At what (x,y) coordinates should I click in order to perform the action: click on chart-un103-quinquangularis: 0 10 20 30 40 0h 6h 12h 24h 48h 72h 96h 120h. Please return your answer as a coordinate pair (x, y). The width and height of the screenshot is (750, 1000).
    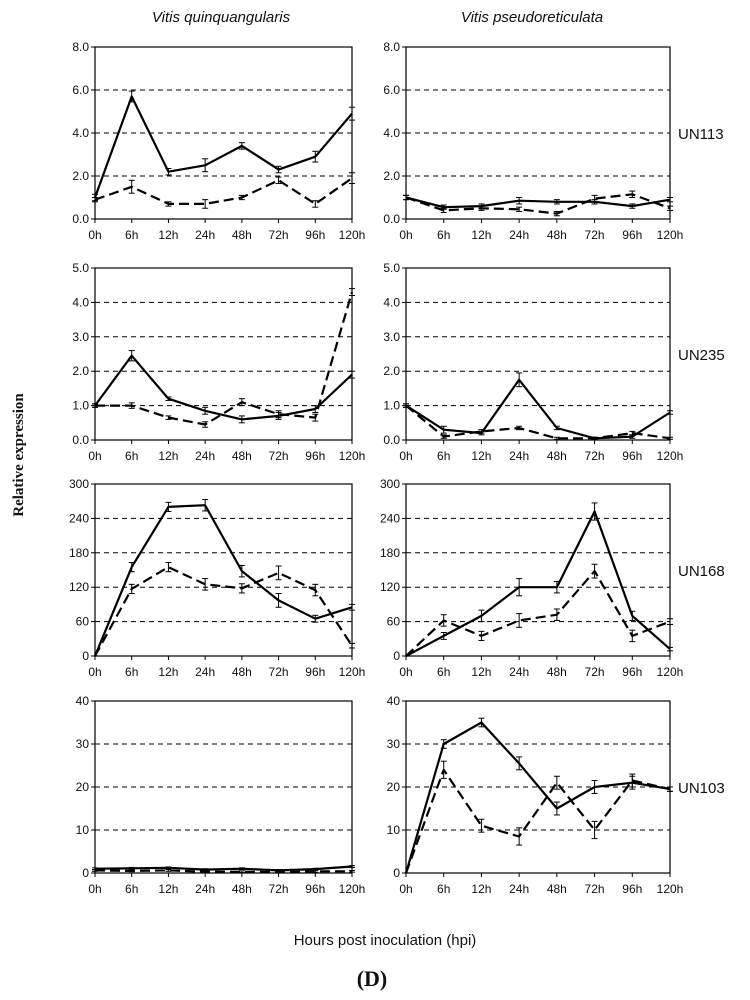
    Looking at the image, I should click on (221, 795).